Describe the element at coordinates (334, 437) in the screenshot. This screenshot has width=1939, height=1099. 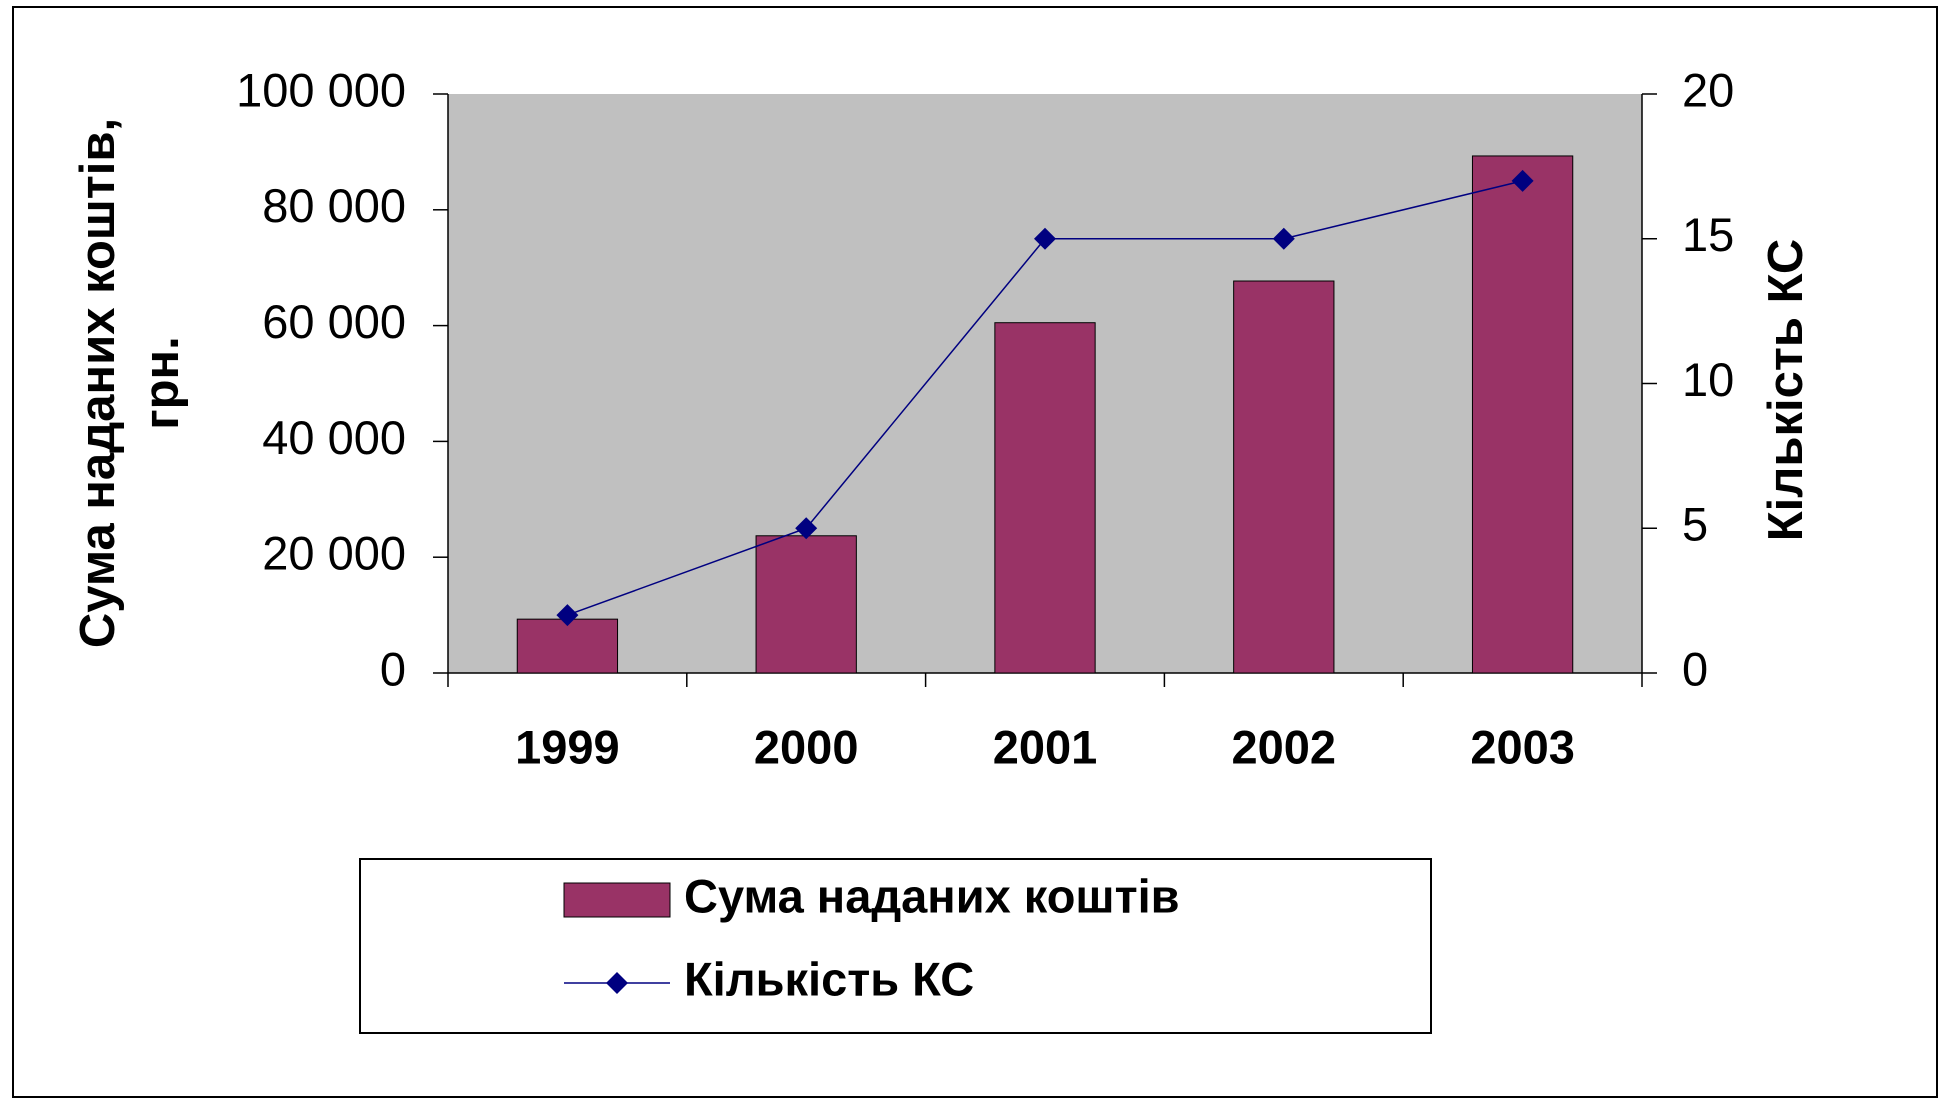
I see `y-tick-label: 40 000` at that location.